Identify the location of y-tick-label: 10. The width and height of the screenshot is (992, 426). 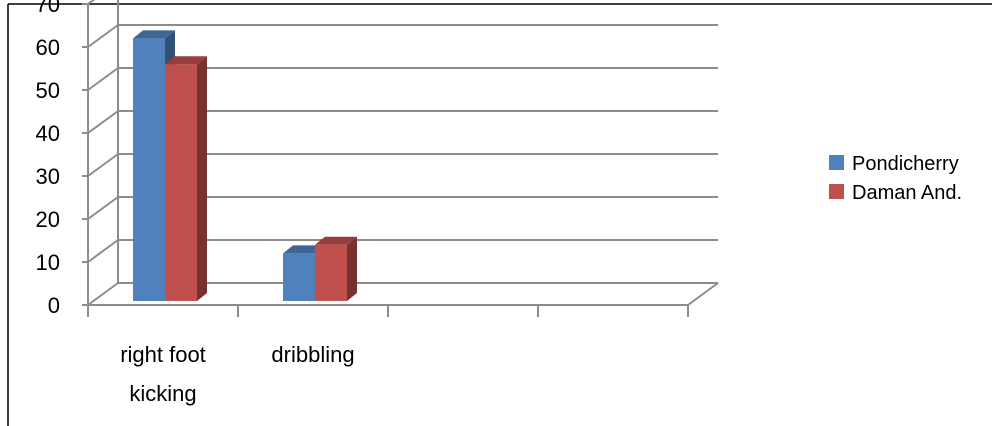
(48, 262).